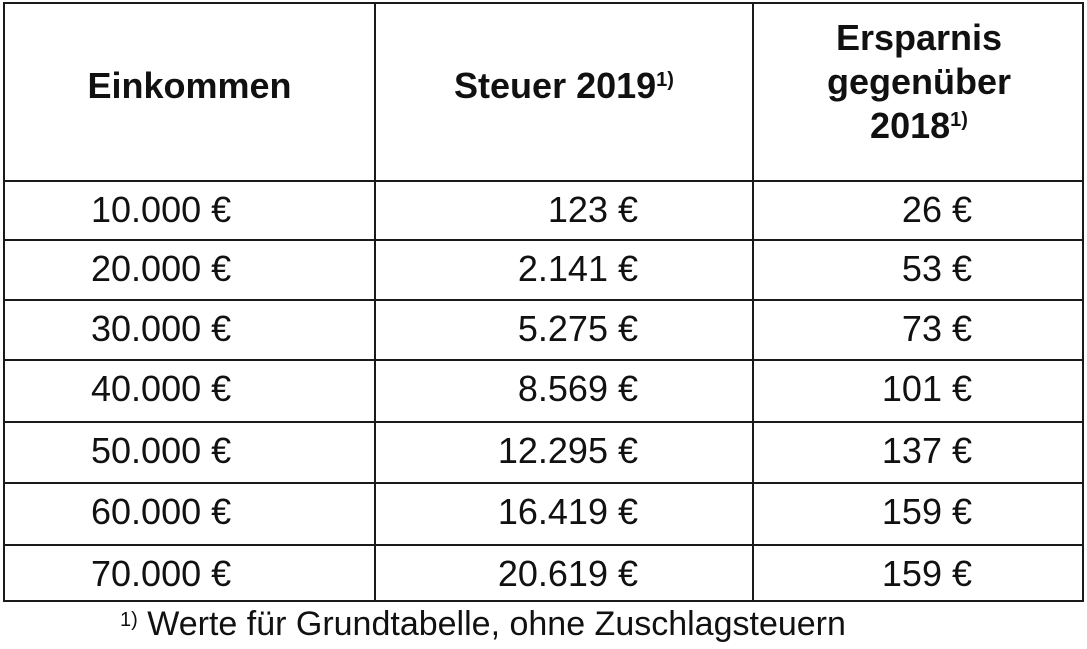 The image size is (1087, 649). Describe the element at coordinates (161, 450) in the screenshot. I see `income-cell: 50.000 €` at that location.